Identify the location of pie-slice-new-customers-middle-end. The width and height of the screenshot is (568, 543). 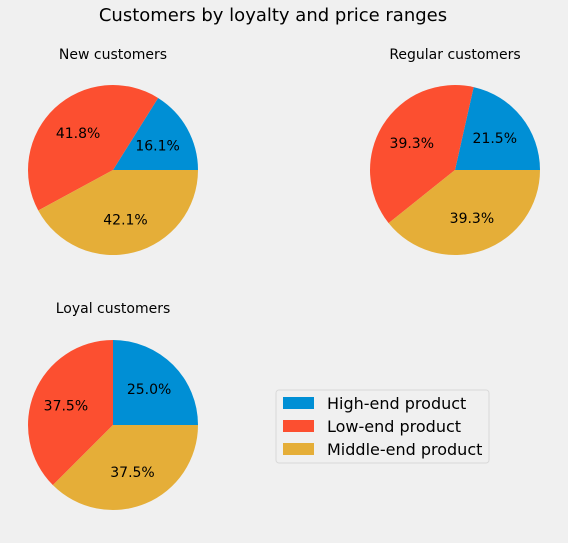
(118, 212).